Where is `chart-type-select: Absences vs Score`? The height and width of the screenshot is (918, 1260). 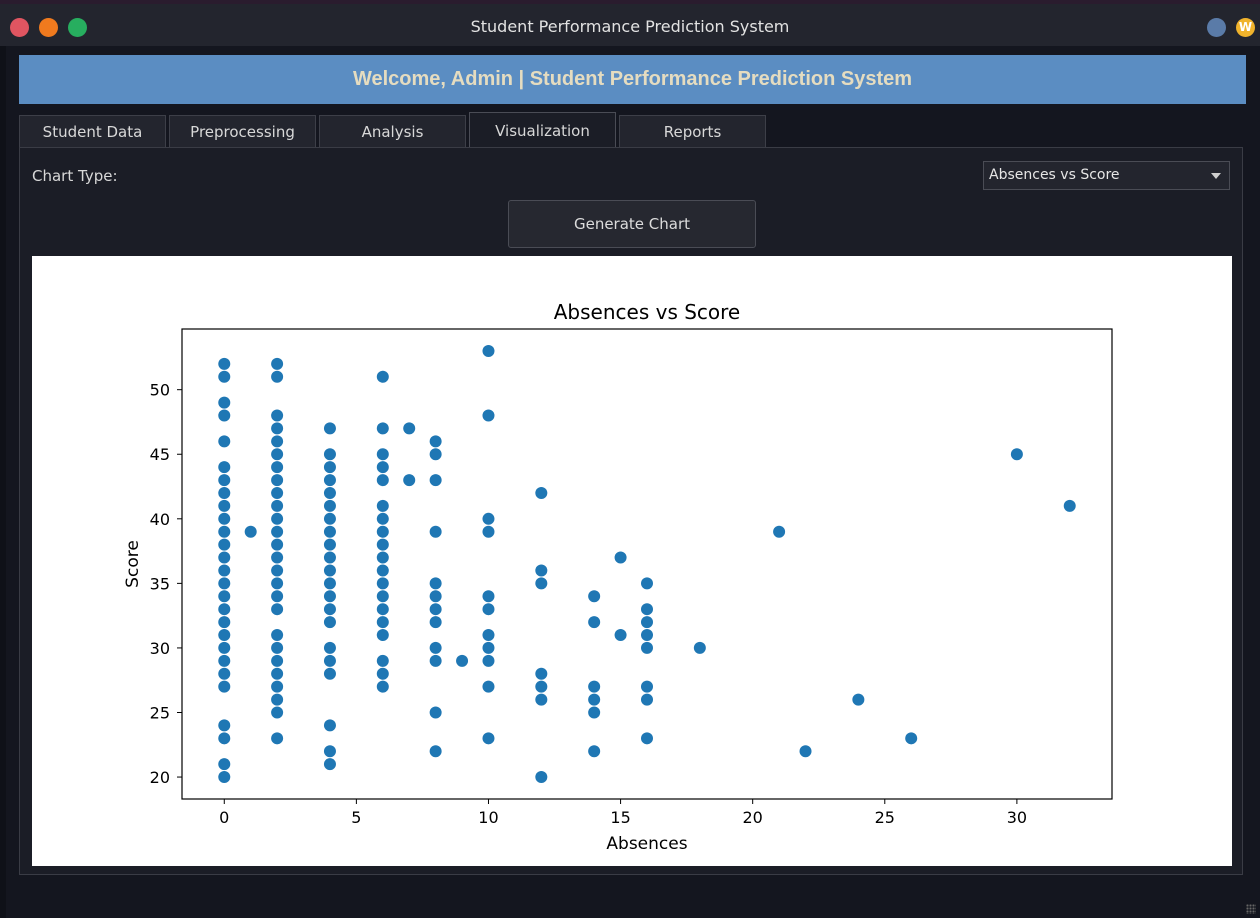
chart-type-select: Absences vs Score is located at coordinates (1106, 175).